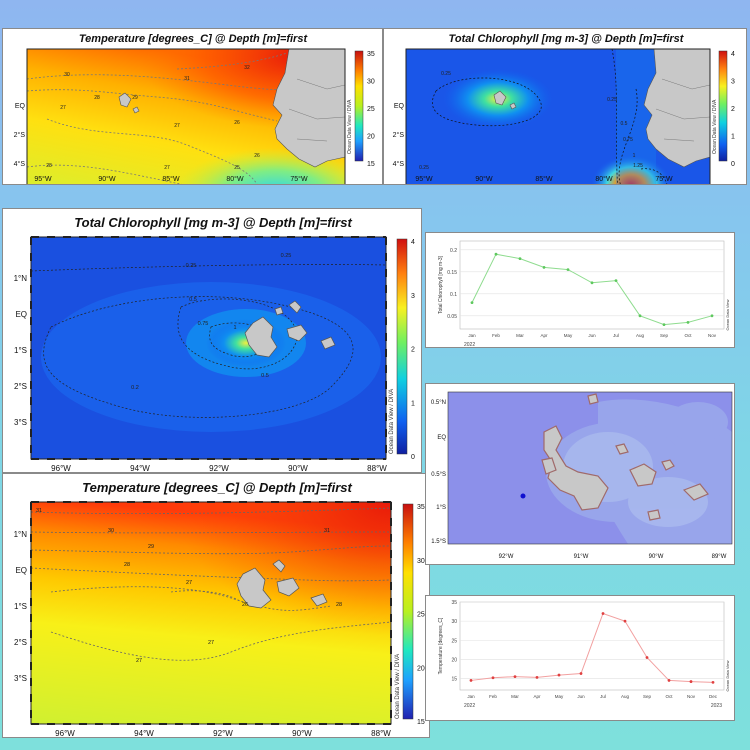  I want to click on x-tick-label: Dec, so click(713, 696).